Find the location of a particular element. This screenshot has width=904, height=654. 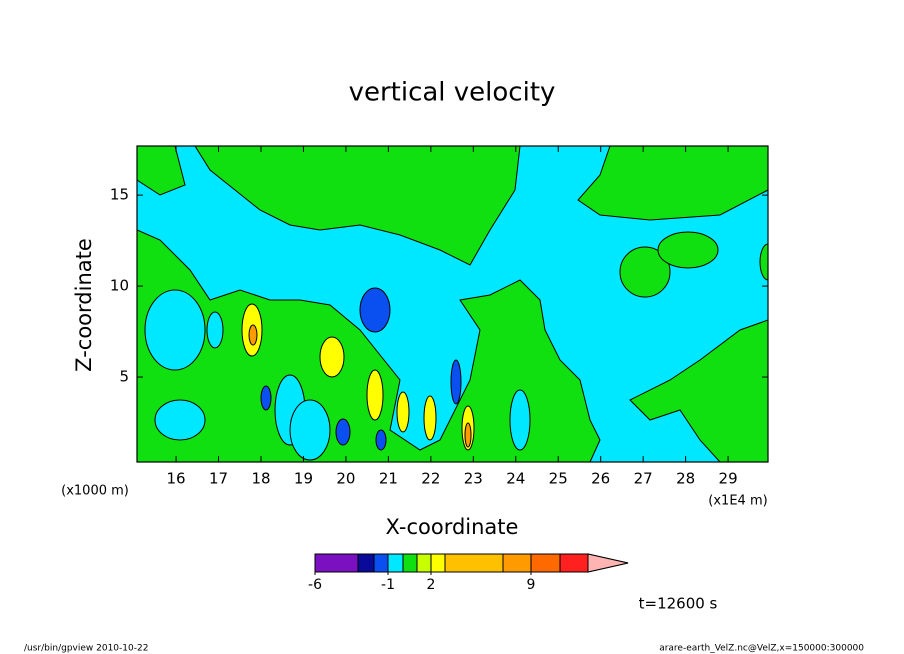

footer-right: arare-earth_VelZ.nc@VelZ,x=150000:300000 is located at coordinates (761, 649).